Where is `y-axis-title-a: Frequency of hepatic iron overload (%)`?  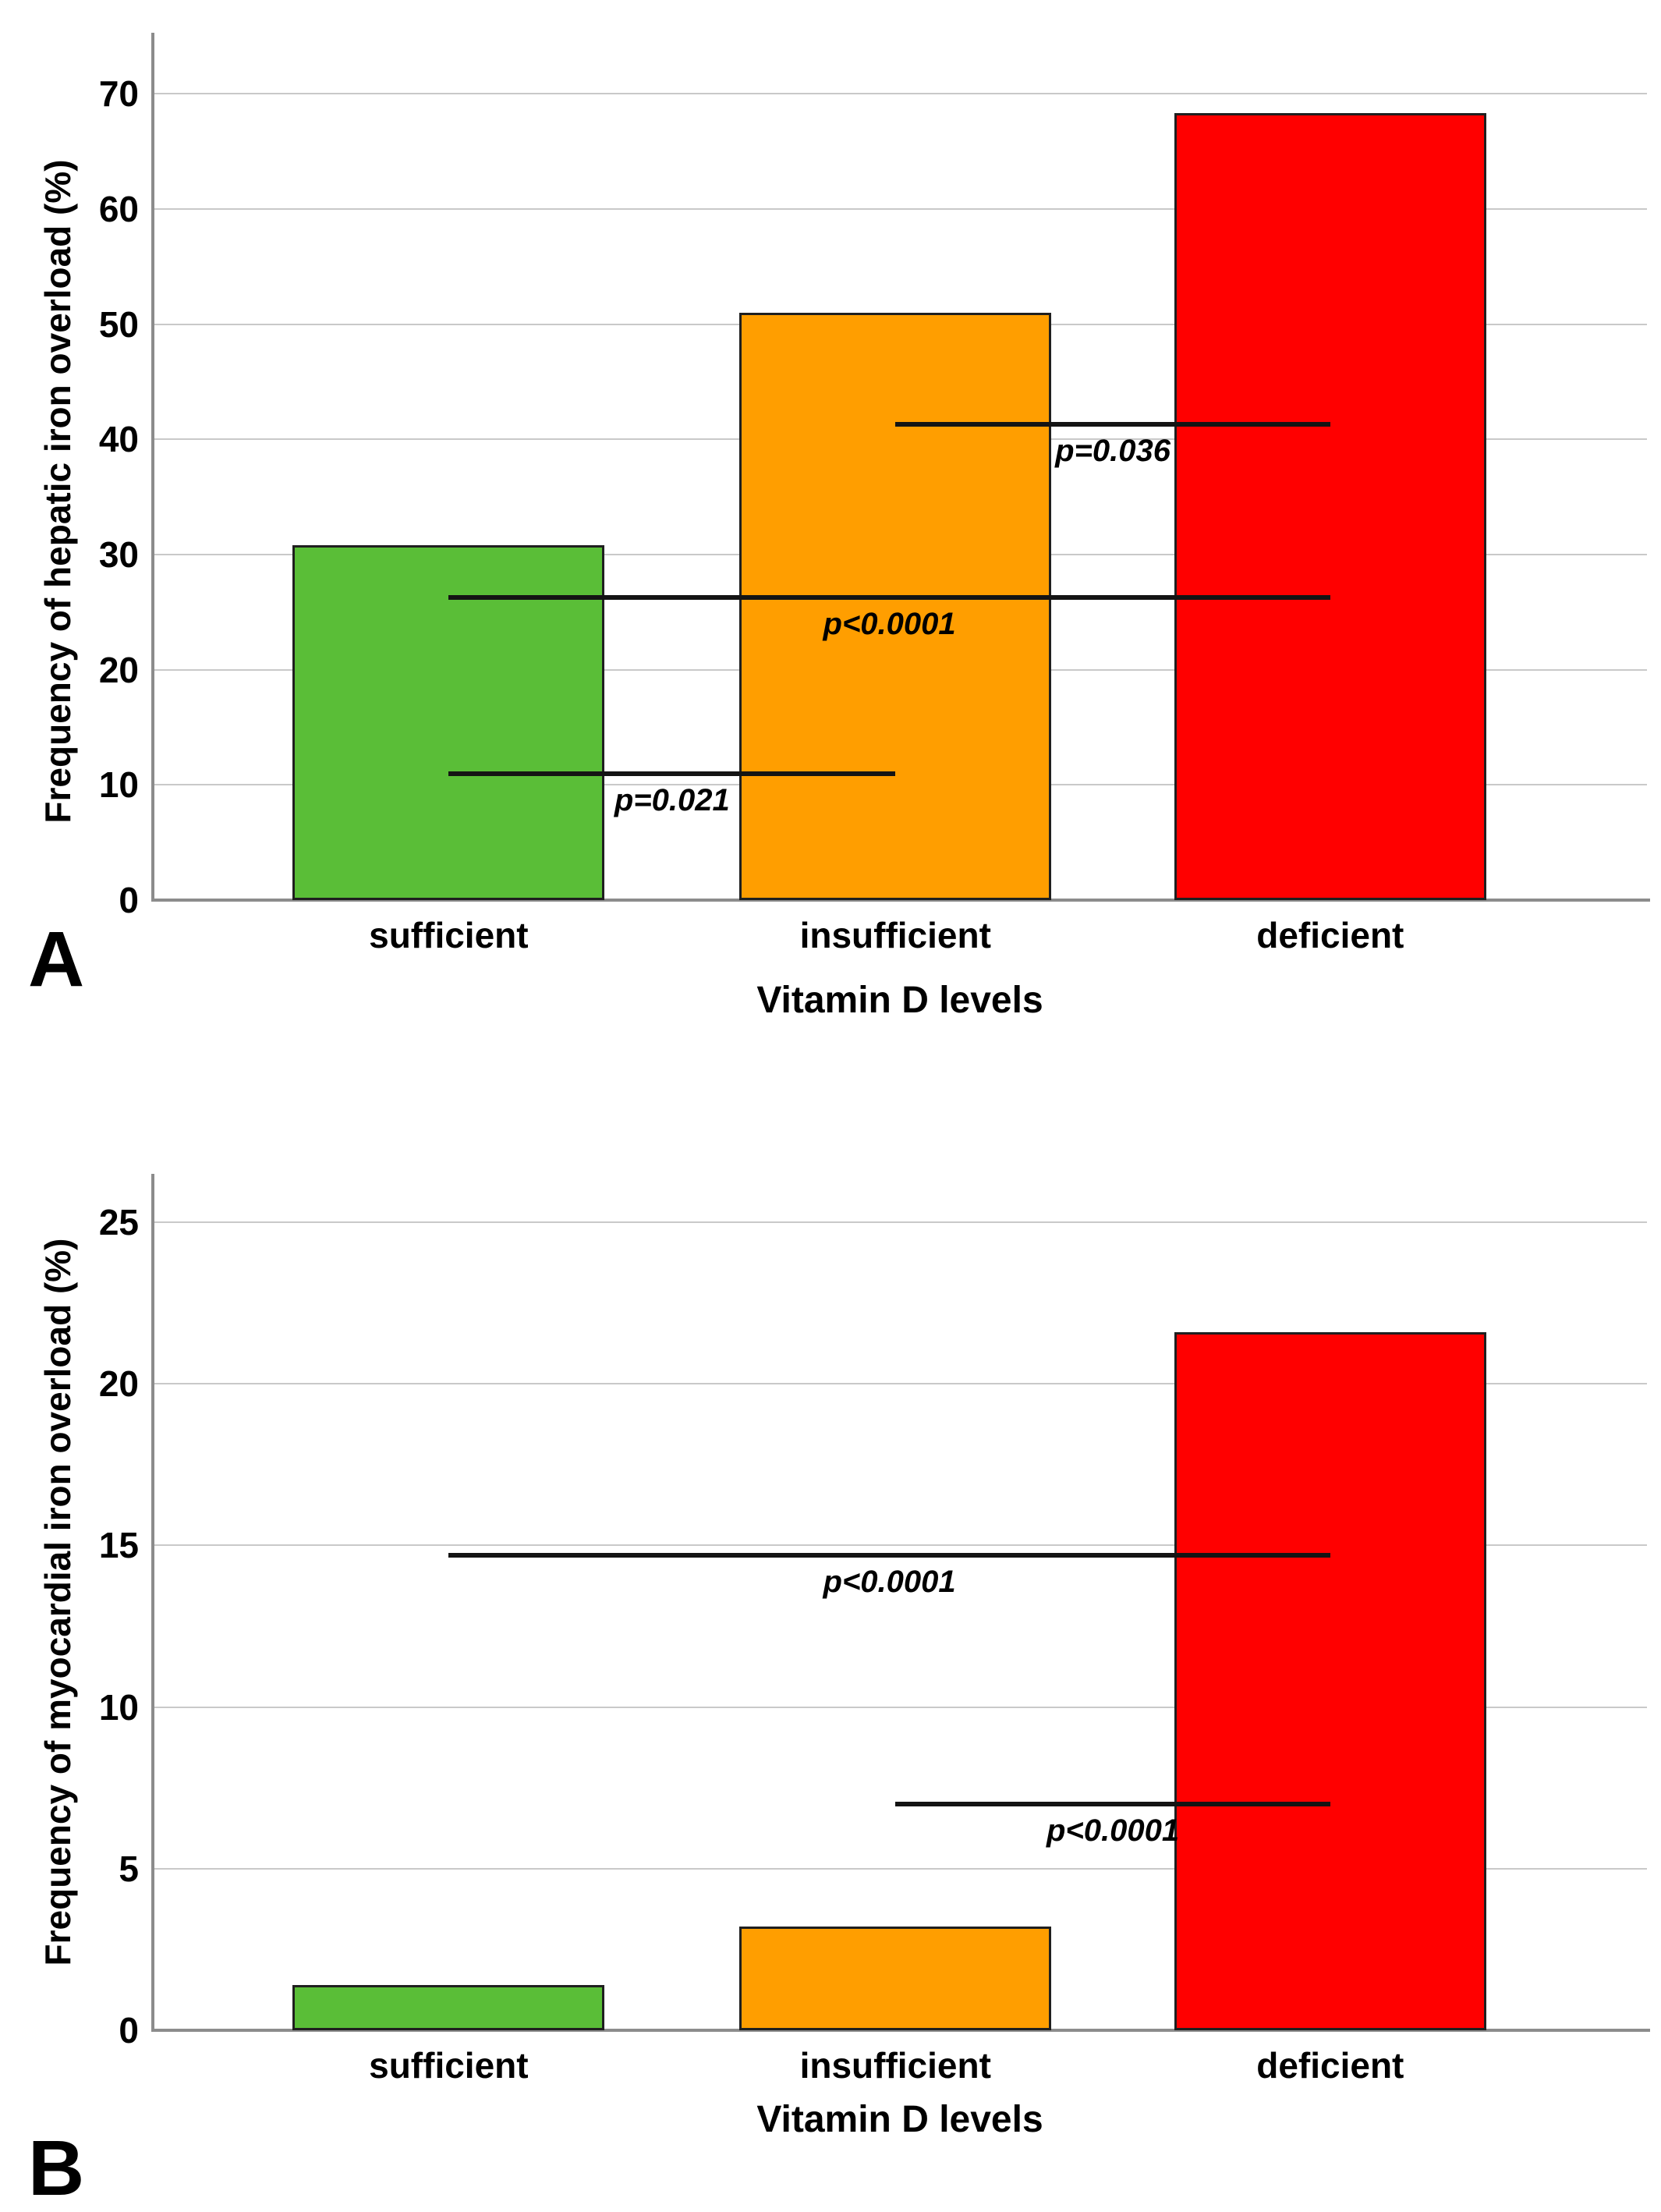
y-axis-title-a: Frequency of hepatic iron overload (%) is located at coordinates (57, 491).